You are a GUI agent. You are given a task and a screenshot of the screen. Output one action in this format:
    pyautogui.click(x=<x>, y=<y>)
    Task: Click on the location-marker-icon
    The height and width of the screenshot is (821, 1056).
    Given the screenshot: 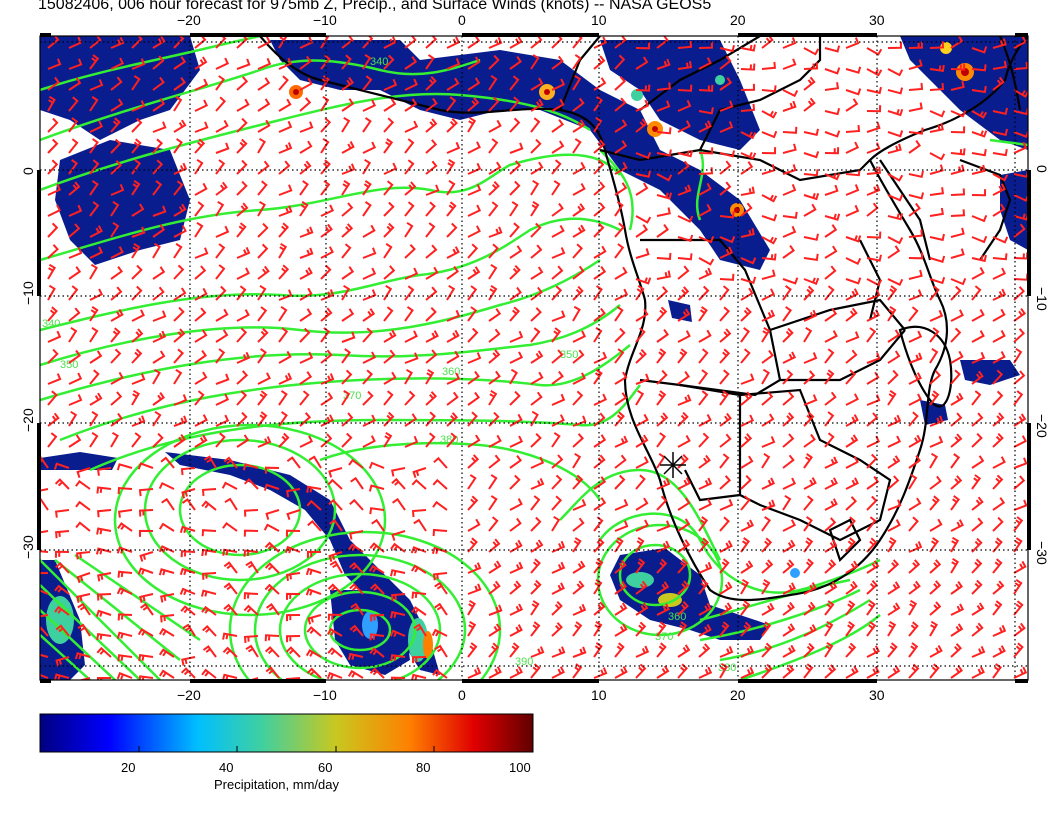 What is the action you would take?
    pyautogui.click(x=673, y=465)
    